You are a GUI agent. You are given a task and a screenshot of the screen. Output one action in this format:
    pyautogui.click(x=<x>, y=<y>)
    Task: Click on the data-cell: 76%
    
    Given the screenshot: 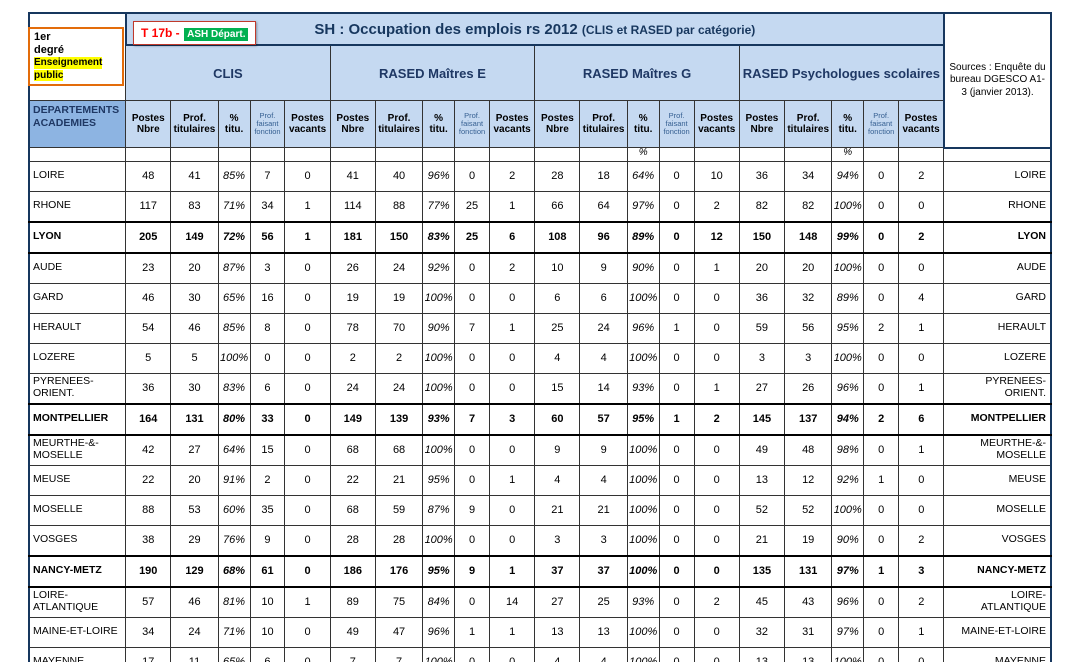 What is the action you would take?
    pyautogui.click(x=234, y=540)
    